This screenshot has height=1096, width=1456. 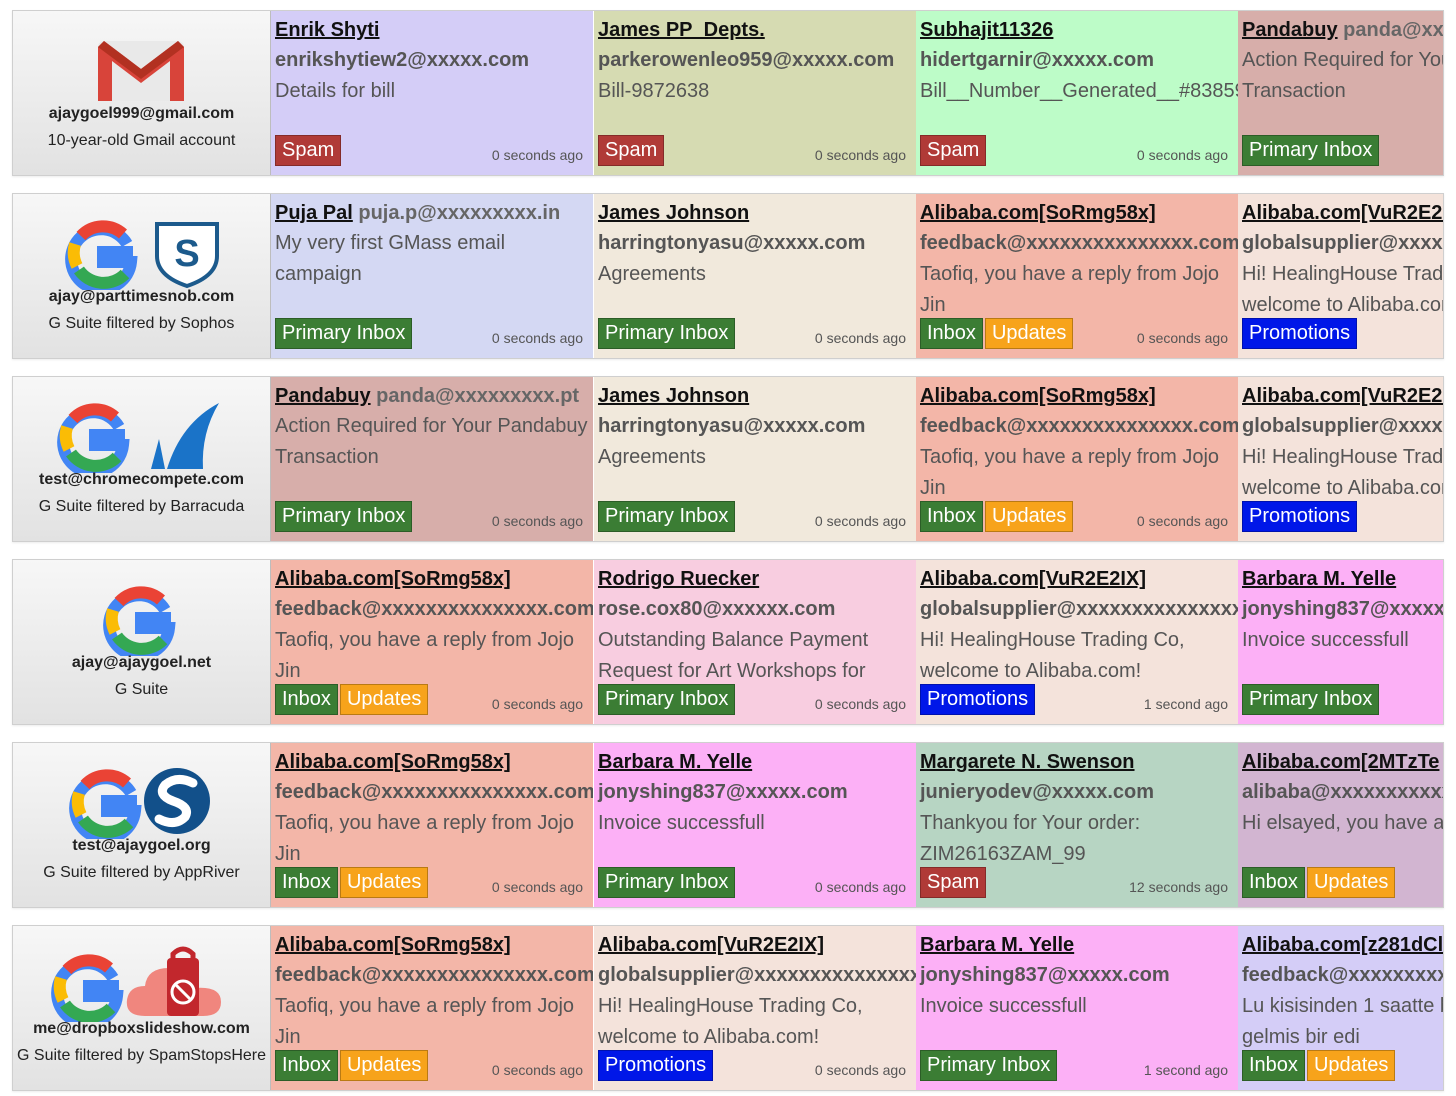 I want to click on tag-updates: Updates, so click(x=1029, y=333).